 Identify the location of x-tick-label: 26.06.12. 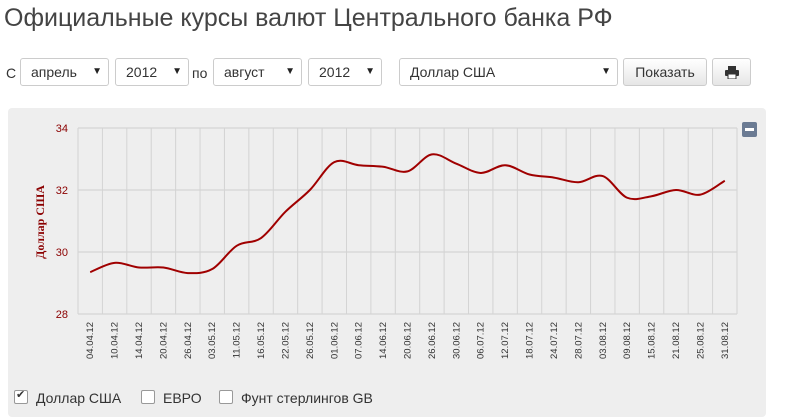
(432, 340).